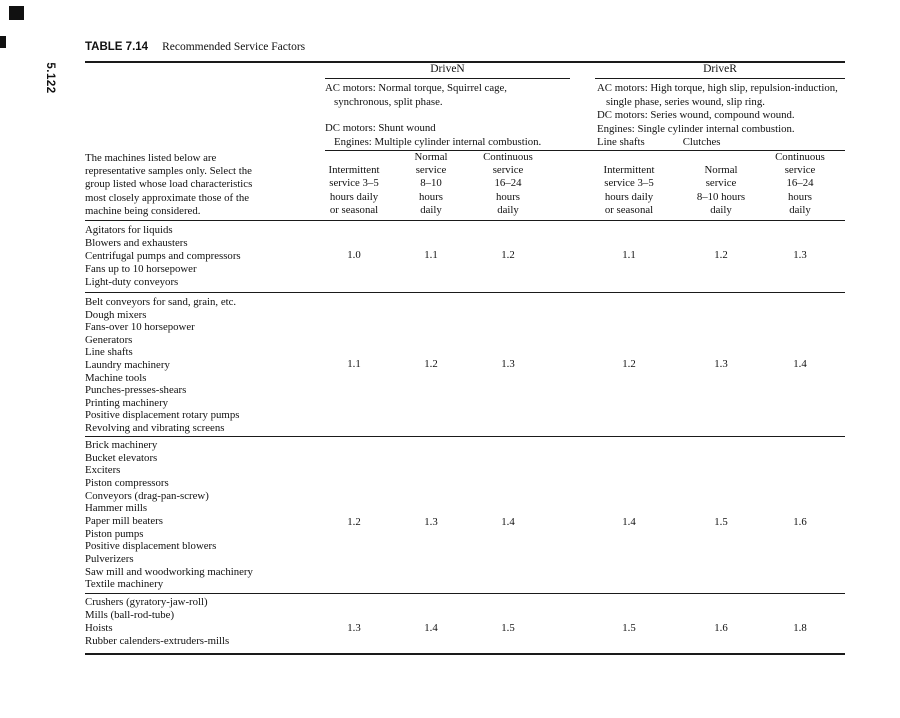  I want to click on table-title-text: Recommended Service Factors, so click(234, 47).